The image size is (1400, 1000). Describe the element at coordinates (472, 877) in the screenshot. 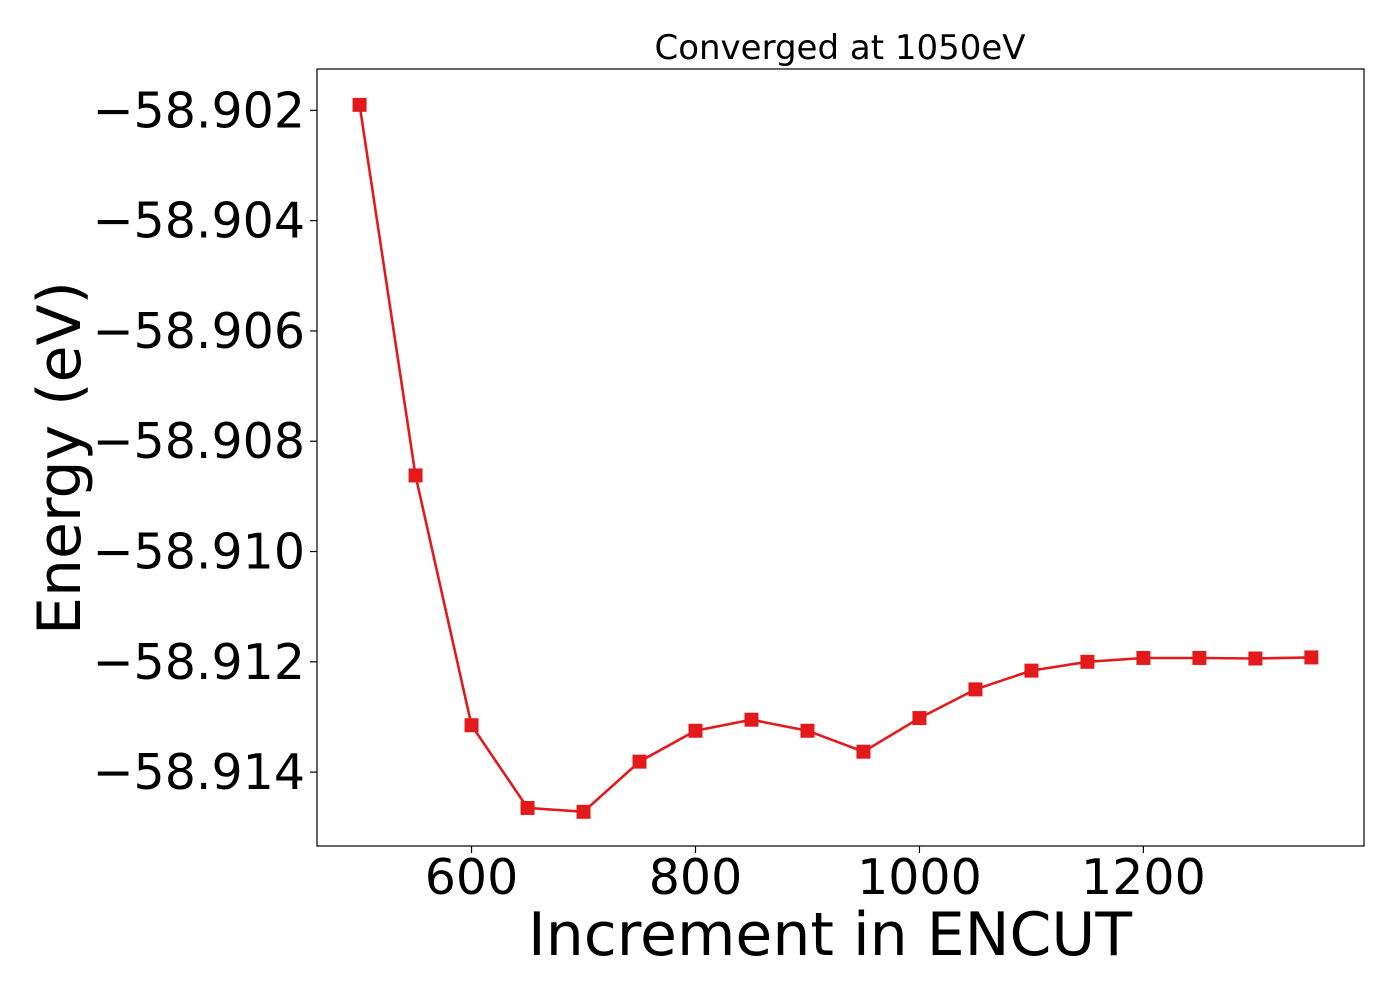

I see `x-tick-label: 600` at that location.